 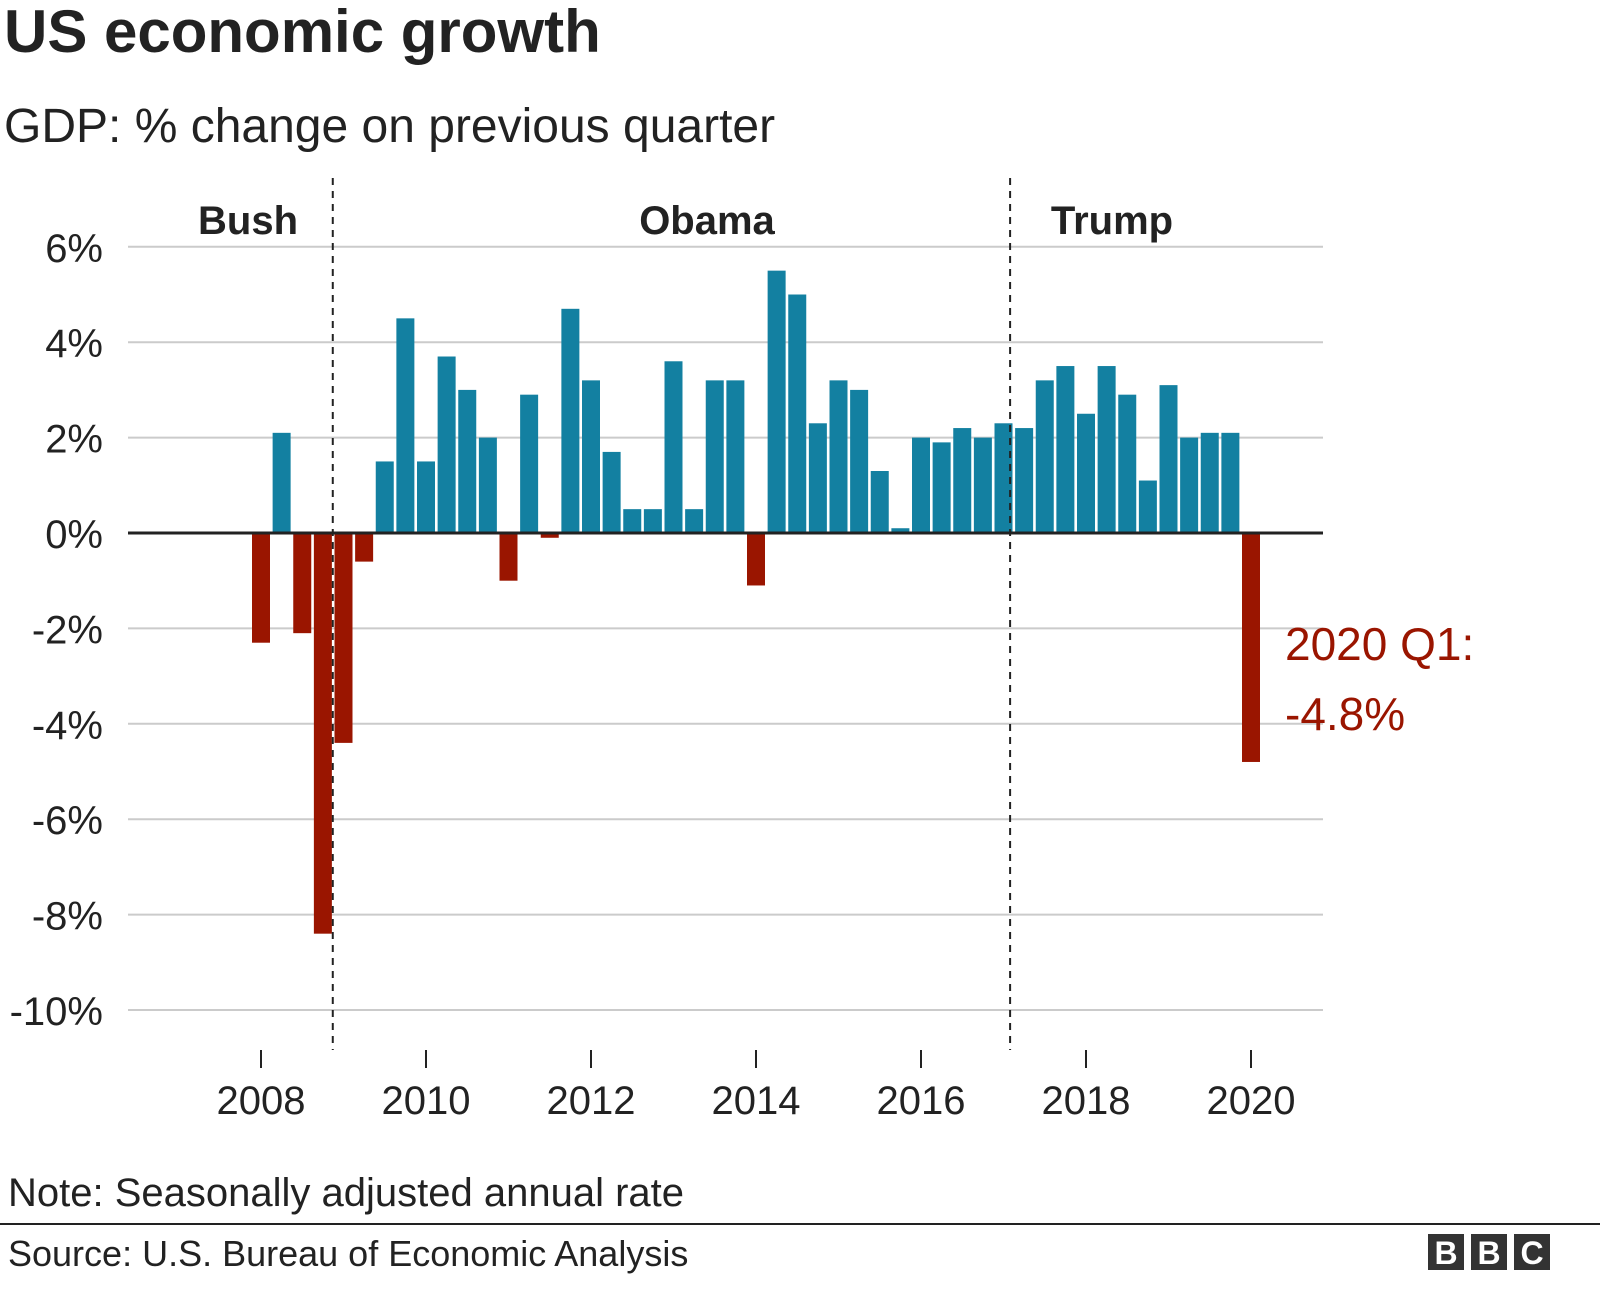 I want to click on bar-2019-Q1, so click(x=1168, y=459).